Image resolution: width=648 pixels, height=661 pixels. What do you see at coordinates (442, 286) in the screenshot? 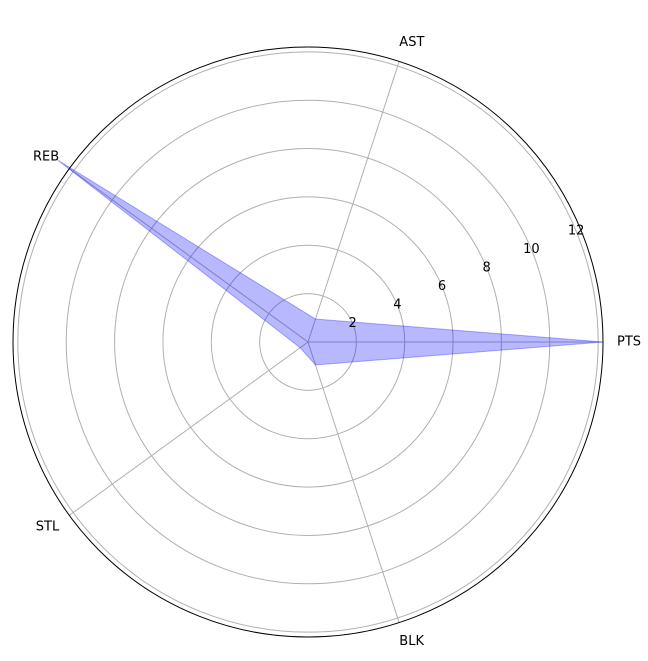
I see `r-tick-label: 6` at bounding box center [442, 286].